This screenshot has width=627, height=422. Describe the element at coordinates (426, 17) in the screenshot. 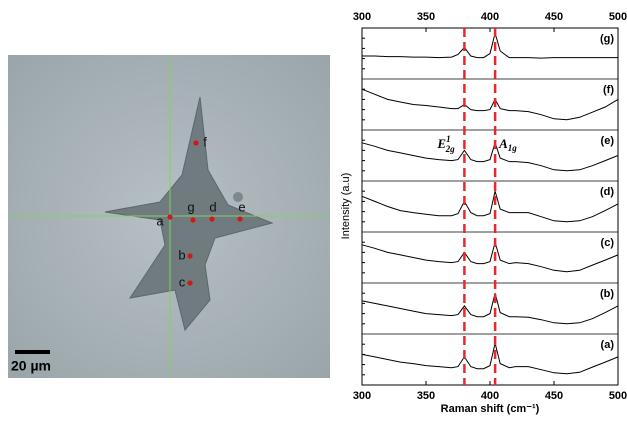

I see `x-tick-label-top: 350` at that location.